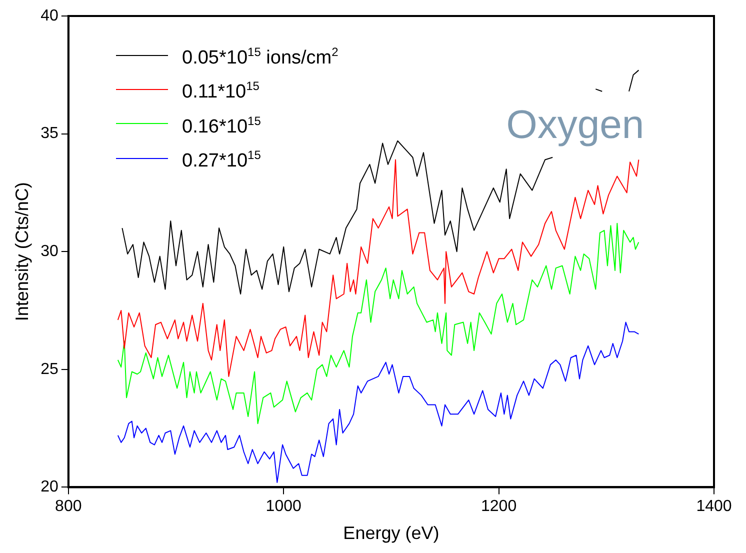 This screenshot has width=746, height=553. Describe the element at coordinates (221, 125) in the screenshot. I see `legend-label: 0.16*10$^{15}$` at that location.